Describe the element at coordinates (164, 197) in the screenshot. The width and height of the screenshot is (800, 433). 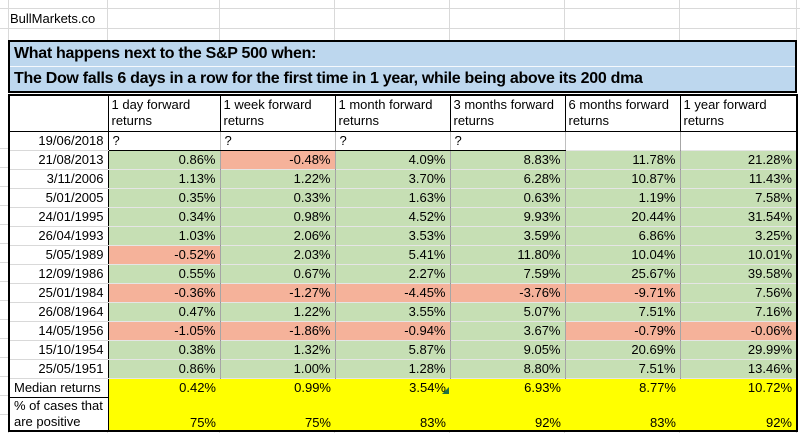
I see `value-cell: 0.35%` at that location.